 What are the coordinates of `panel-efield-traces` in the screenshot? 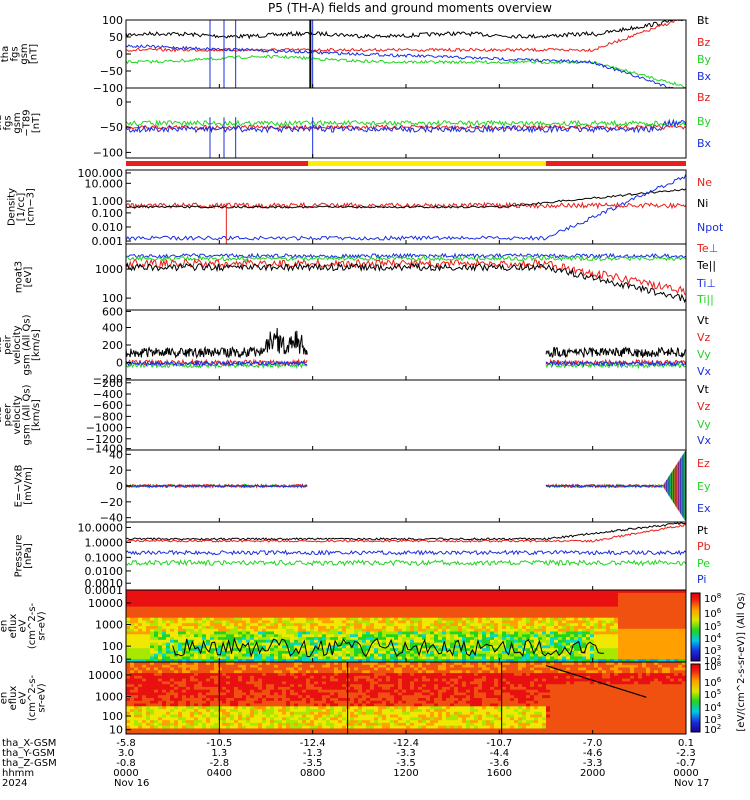 It's located at (405, 486).